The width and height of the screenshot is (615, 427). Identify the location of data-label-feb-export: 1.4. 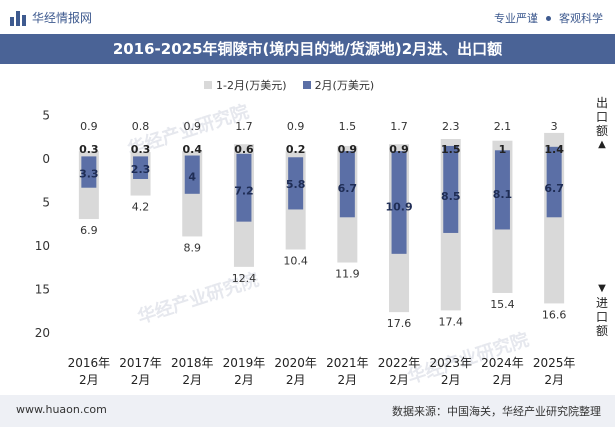
(554, 149).